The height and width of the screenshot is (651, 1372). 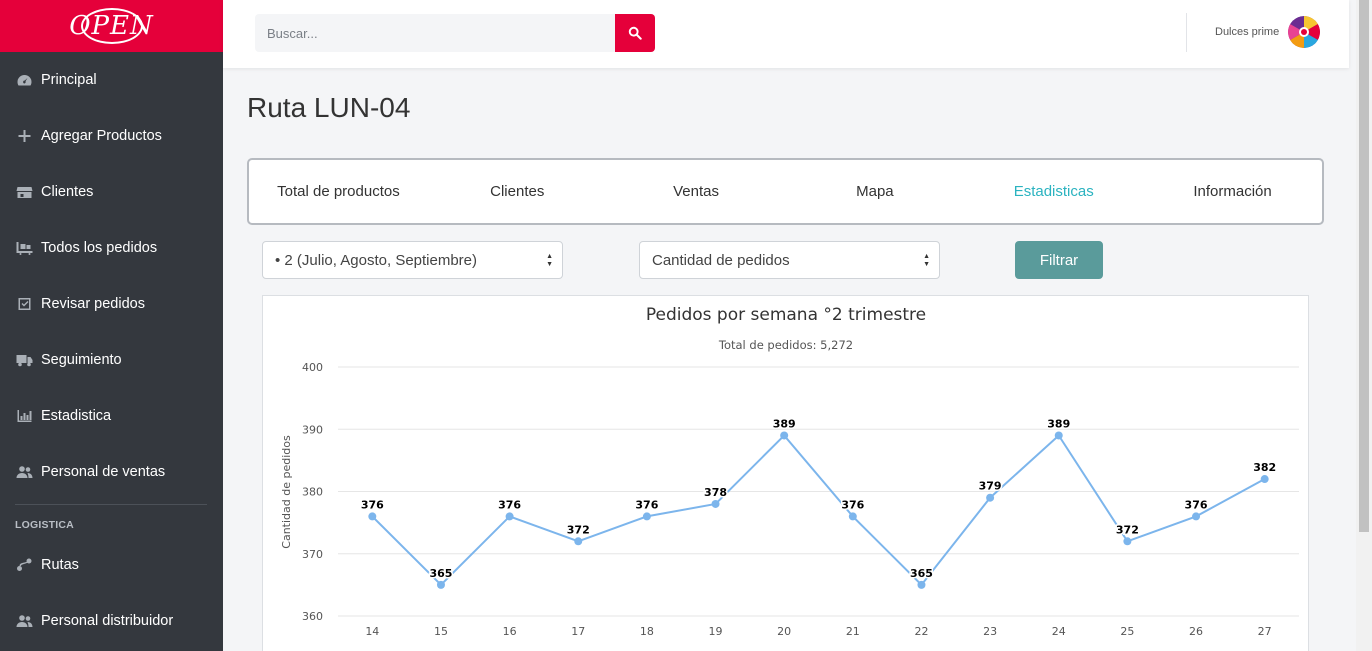 I want to click on brand-header: OPEN, so click(x=111, y=26).